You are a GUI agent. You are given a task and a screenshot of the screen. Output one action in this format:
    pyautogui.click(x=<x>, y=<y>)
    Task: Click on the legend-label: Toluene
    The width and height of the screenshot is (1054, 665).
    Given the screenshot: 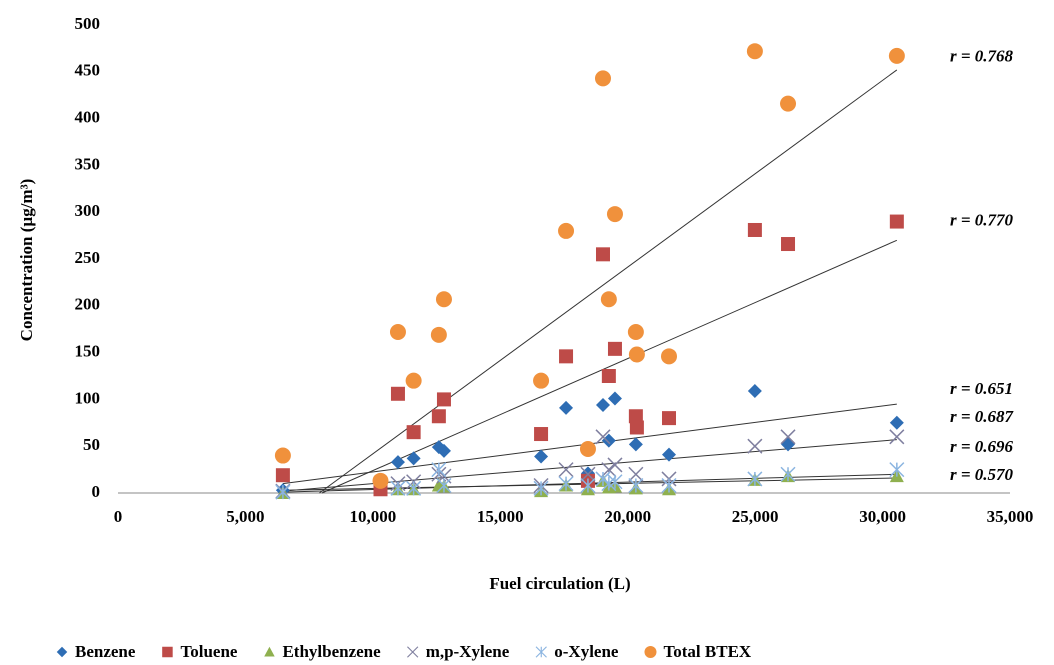 What is the action you would take?
    pyautogui.click(x=208, y=651)
    